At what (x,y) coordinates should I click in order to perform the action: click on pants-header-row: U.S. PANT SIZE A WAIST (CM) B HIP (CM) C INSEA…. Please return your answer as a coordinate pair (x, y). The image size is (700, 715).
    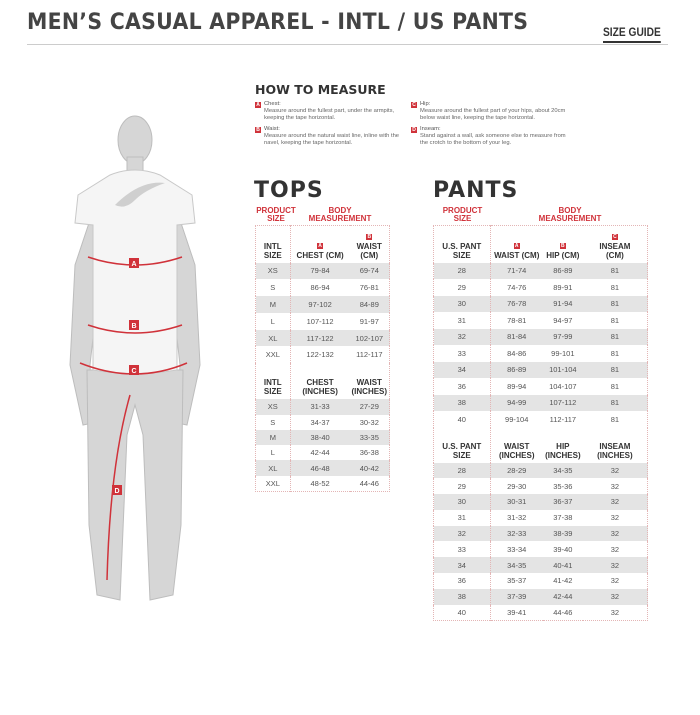
    Looking at the image, I should click on (540, 244).